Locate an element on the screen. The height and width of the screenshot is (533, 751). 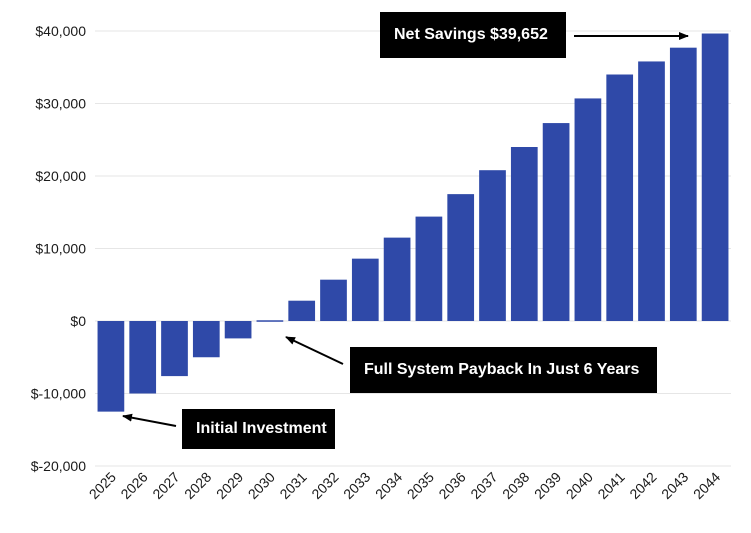
y-tick-label: $0 is located at coordinates (78, 321).